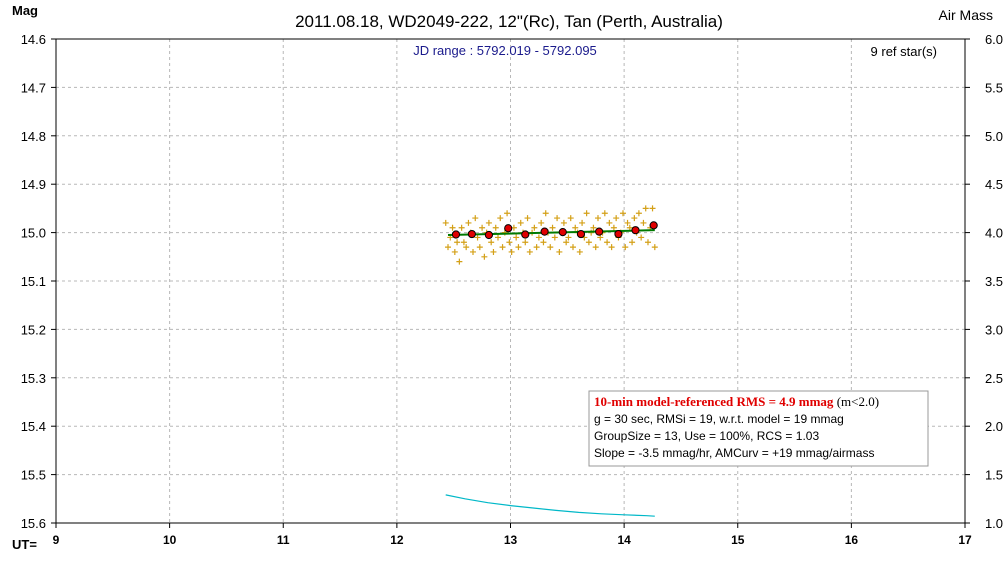 The image size is (1005, 561). I want to click on right-axis-title: Air Mass, so click(966, 15).